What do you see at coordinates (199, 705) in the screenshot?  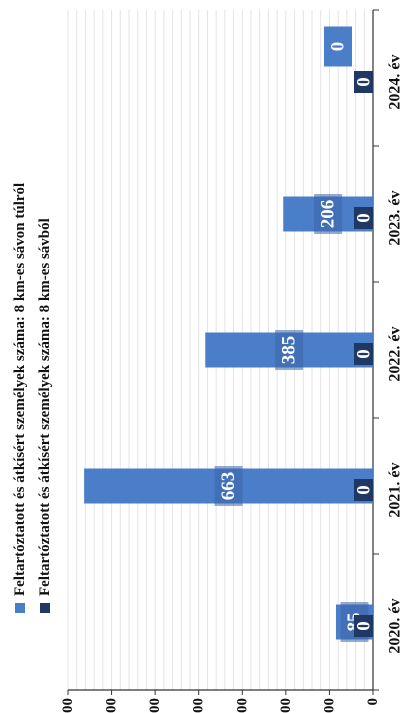 I see `value-tick-label: 400` at bounding box center [199, 705].